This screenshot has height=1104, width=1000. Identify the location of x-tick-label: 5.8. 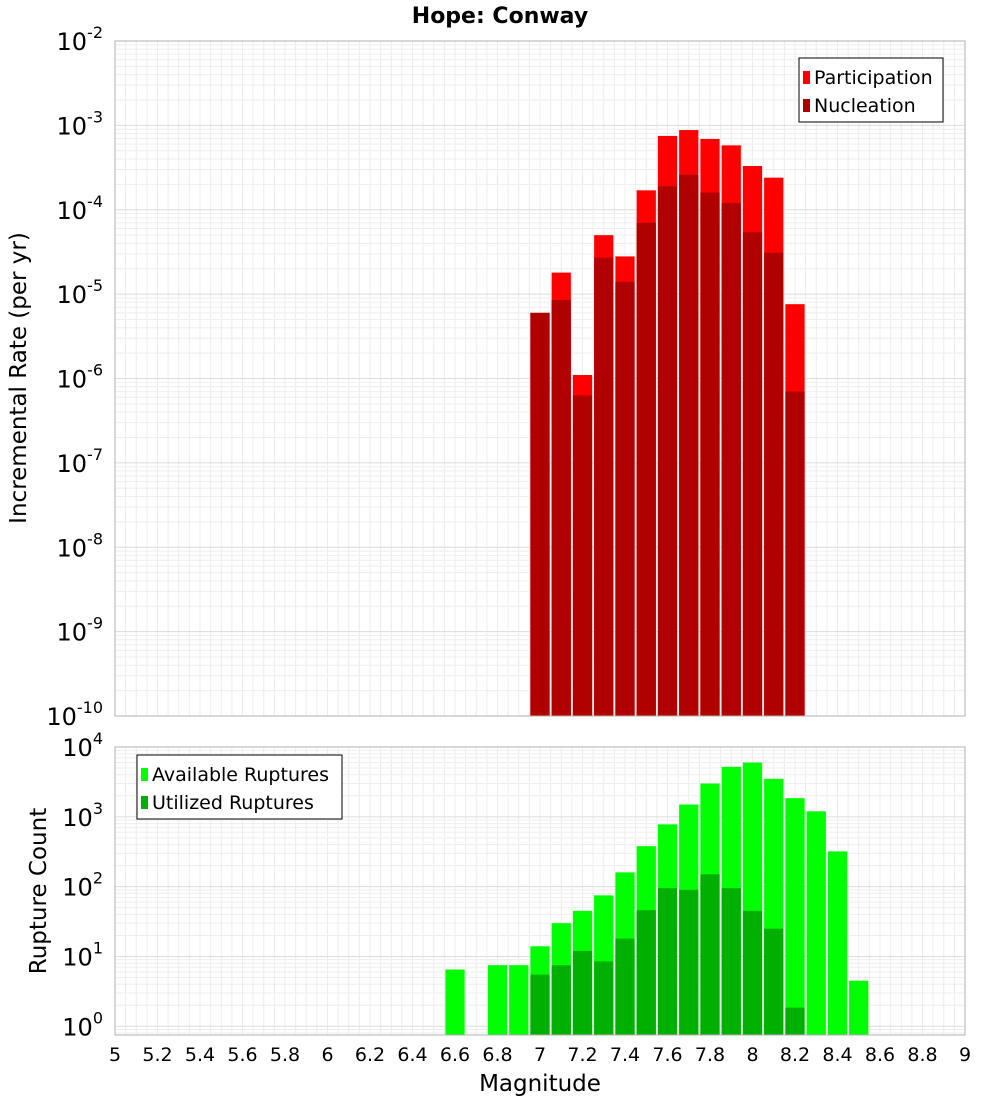
(285, 1055).